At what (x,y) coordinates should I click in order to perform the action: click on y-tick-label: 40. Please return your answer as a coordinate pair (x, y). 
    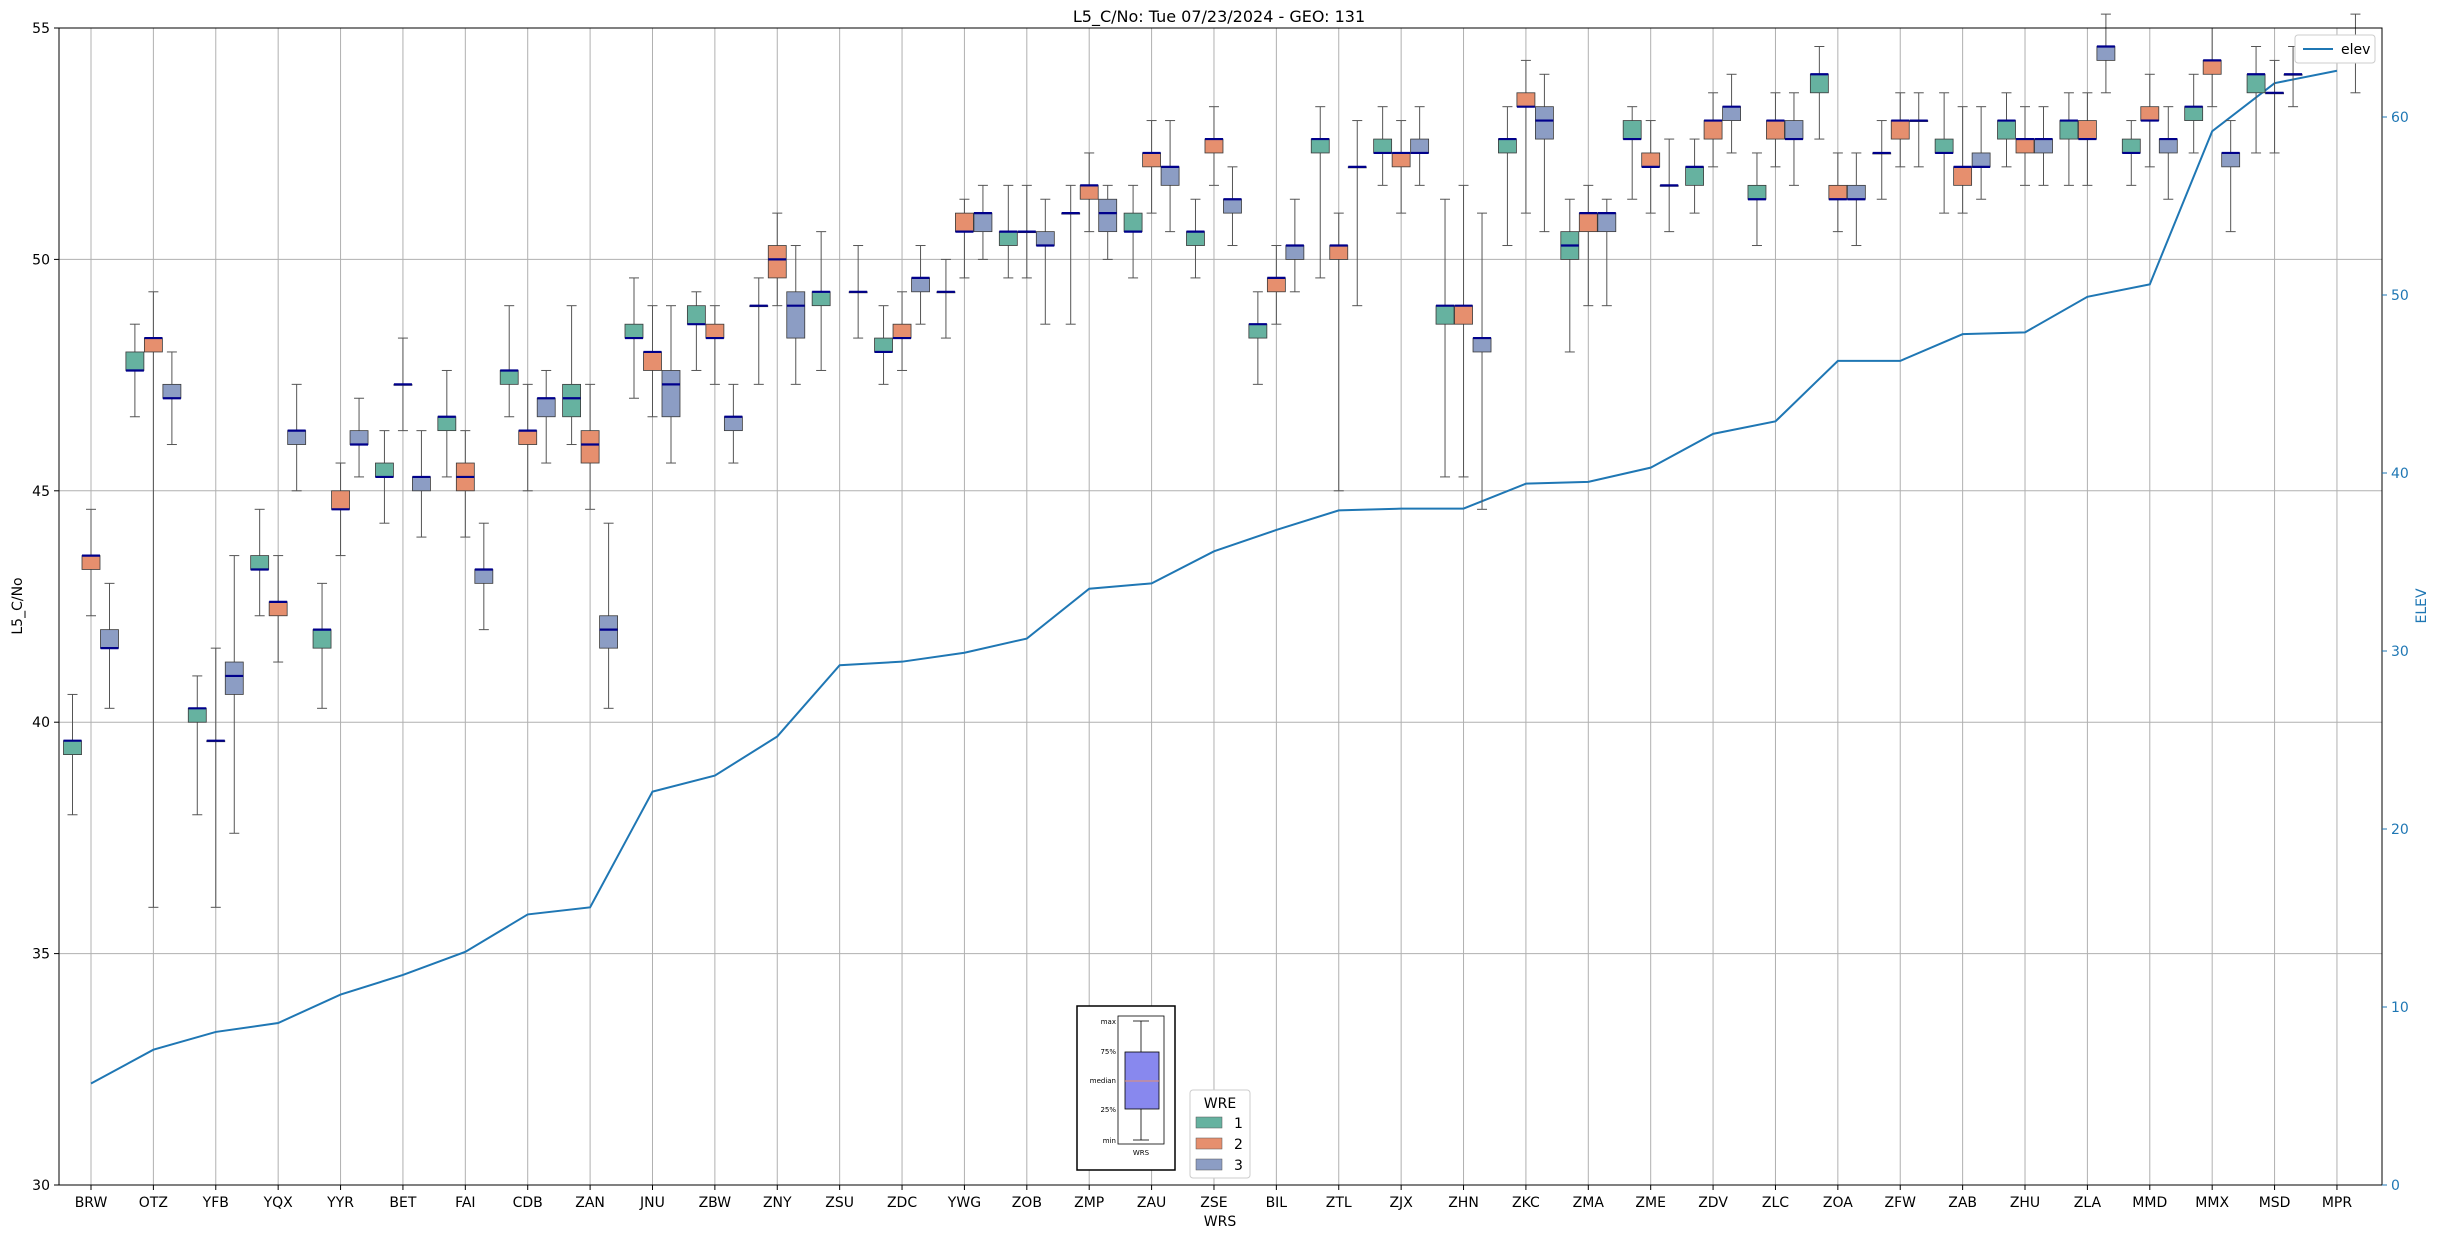
    Looking at the image, I should click on (41, 723).